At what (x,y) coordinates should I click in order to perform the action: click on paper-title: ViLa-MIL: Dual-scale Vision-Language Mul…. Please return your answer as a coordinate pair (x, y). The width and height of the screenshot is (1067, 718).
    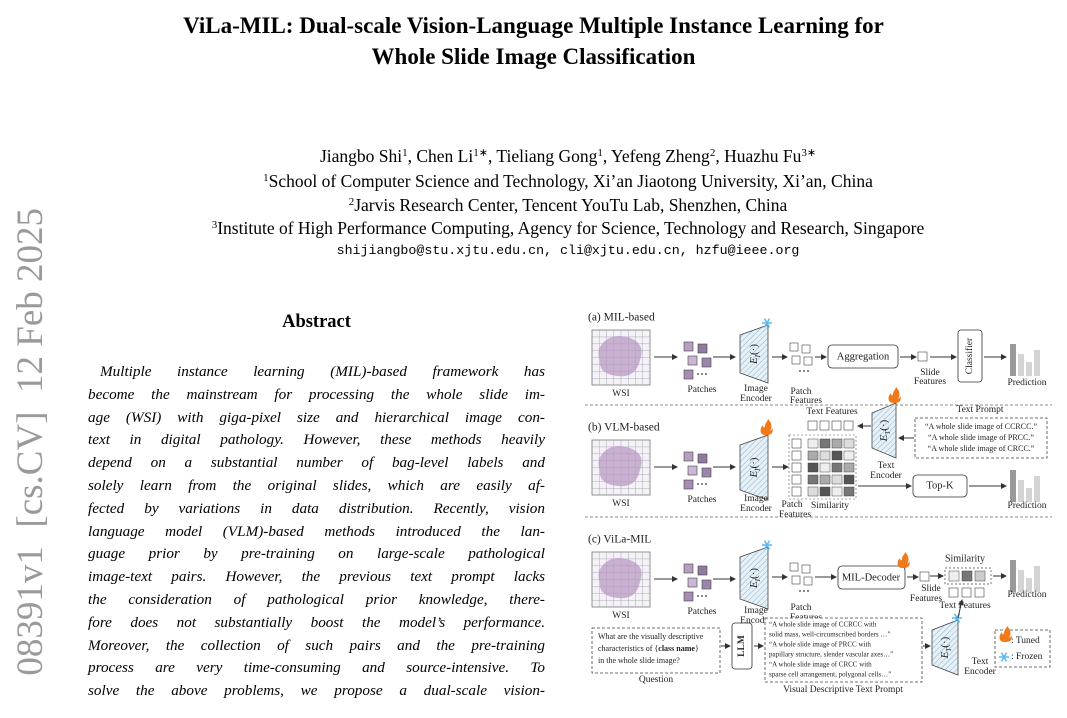
    Looking at the image, I should click on (533, 41).